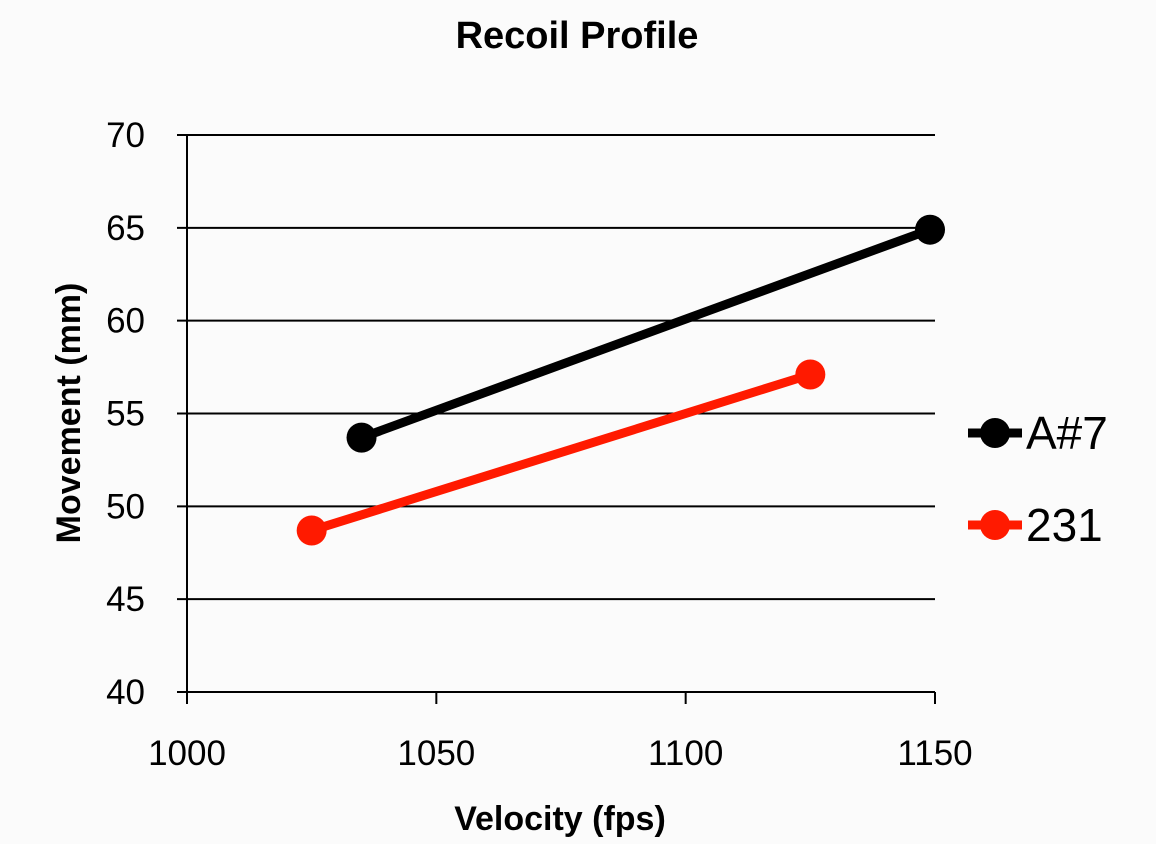  Describe the element at coordinates (577, 36) in the screenshot. I see `chart-title: Recoil Profile` at that location.